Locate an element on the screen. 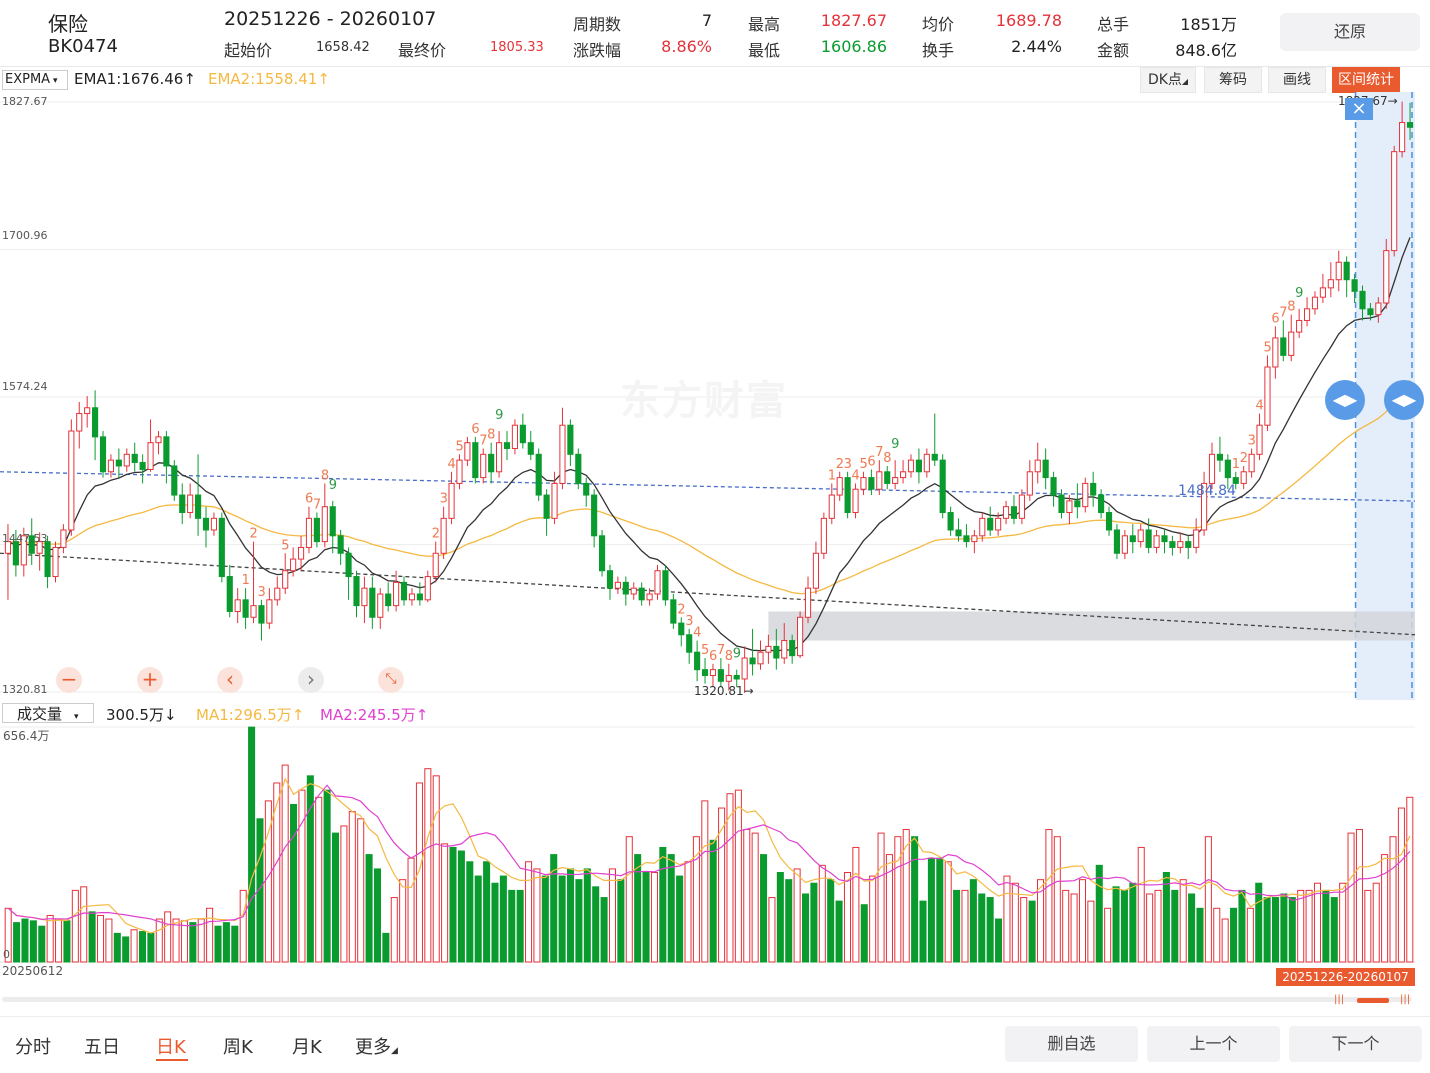 Image resolution: width=1430 pixels, height=1073 pixels. range-handle-left: ◀▶ is located at coordinates (1345, 400).